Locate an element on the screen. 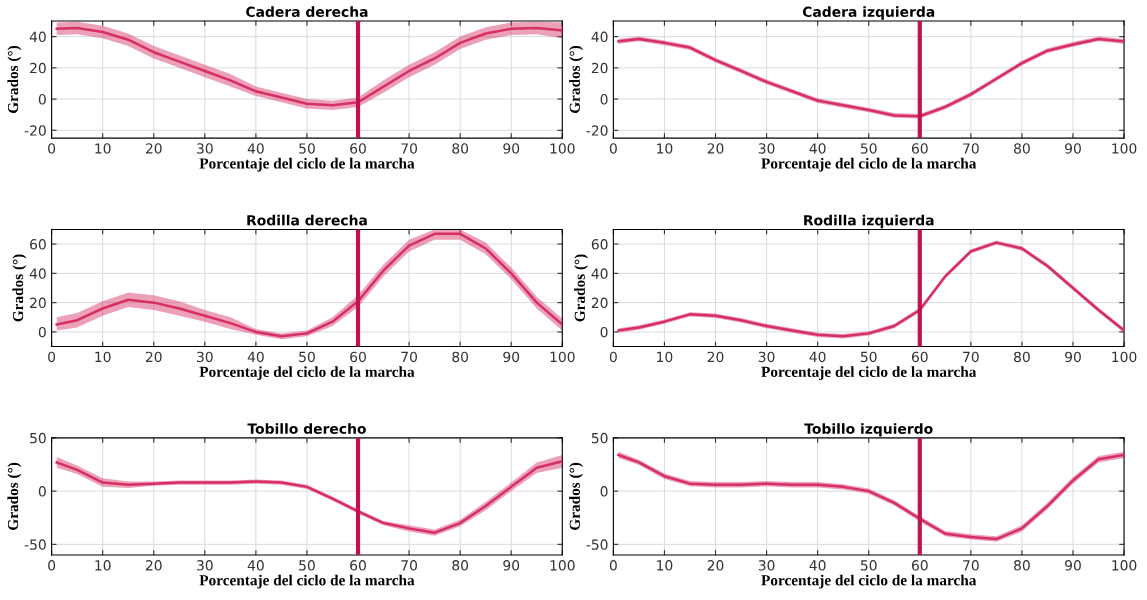  chart-title: Rodilla izquierda is located at coordinates (869, 221).